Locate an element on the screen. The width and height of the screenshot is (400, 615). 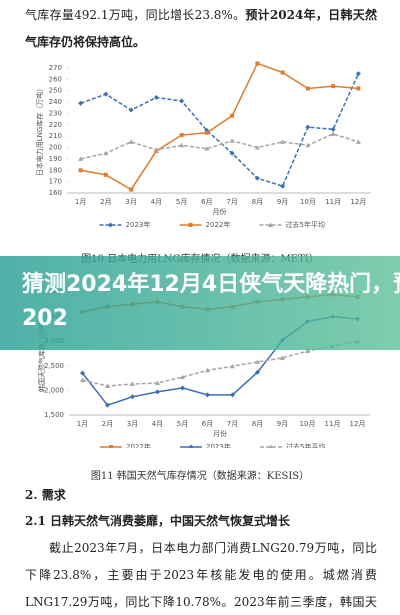
y-tick-label: 260 is located at coordinates (55, 79).